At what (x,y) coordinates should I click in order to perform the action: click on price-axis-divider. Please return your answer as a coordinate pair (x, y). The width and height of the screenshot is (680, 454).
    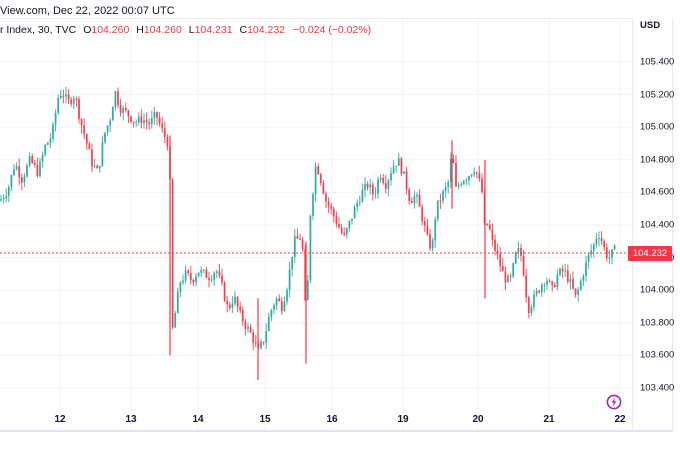
    Looking at the image, I should click on (632, 224).